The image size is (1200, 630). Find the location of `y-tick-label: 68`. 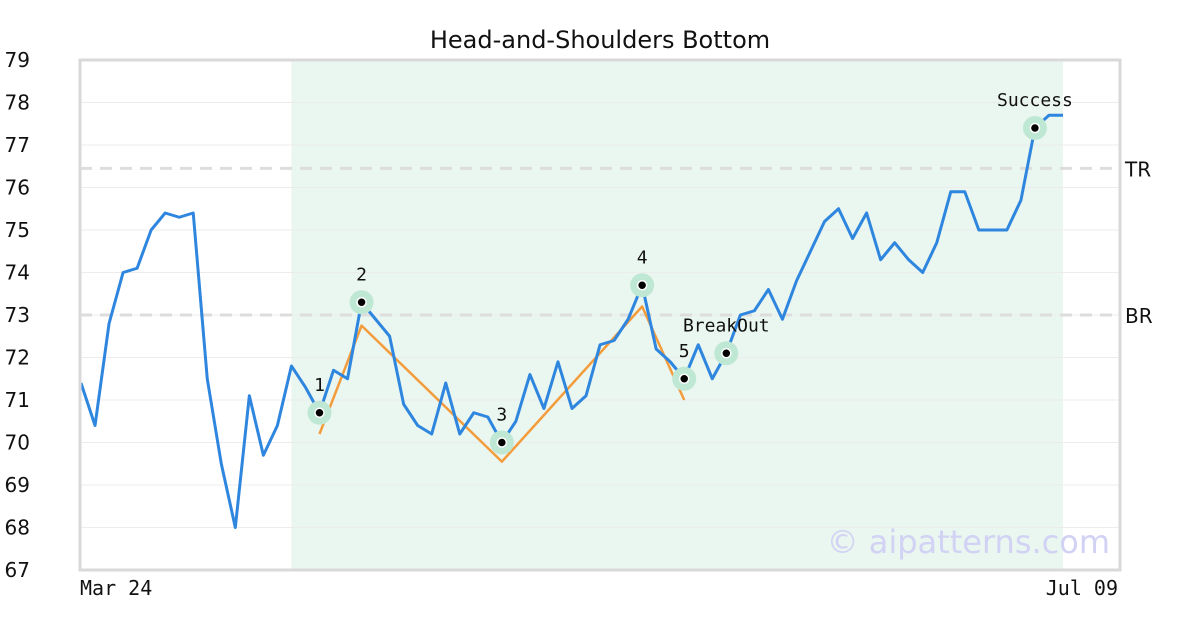

y-tick-label: 68 is located at coordinates (17, 528).